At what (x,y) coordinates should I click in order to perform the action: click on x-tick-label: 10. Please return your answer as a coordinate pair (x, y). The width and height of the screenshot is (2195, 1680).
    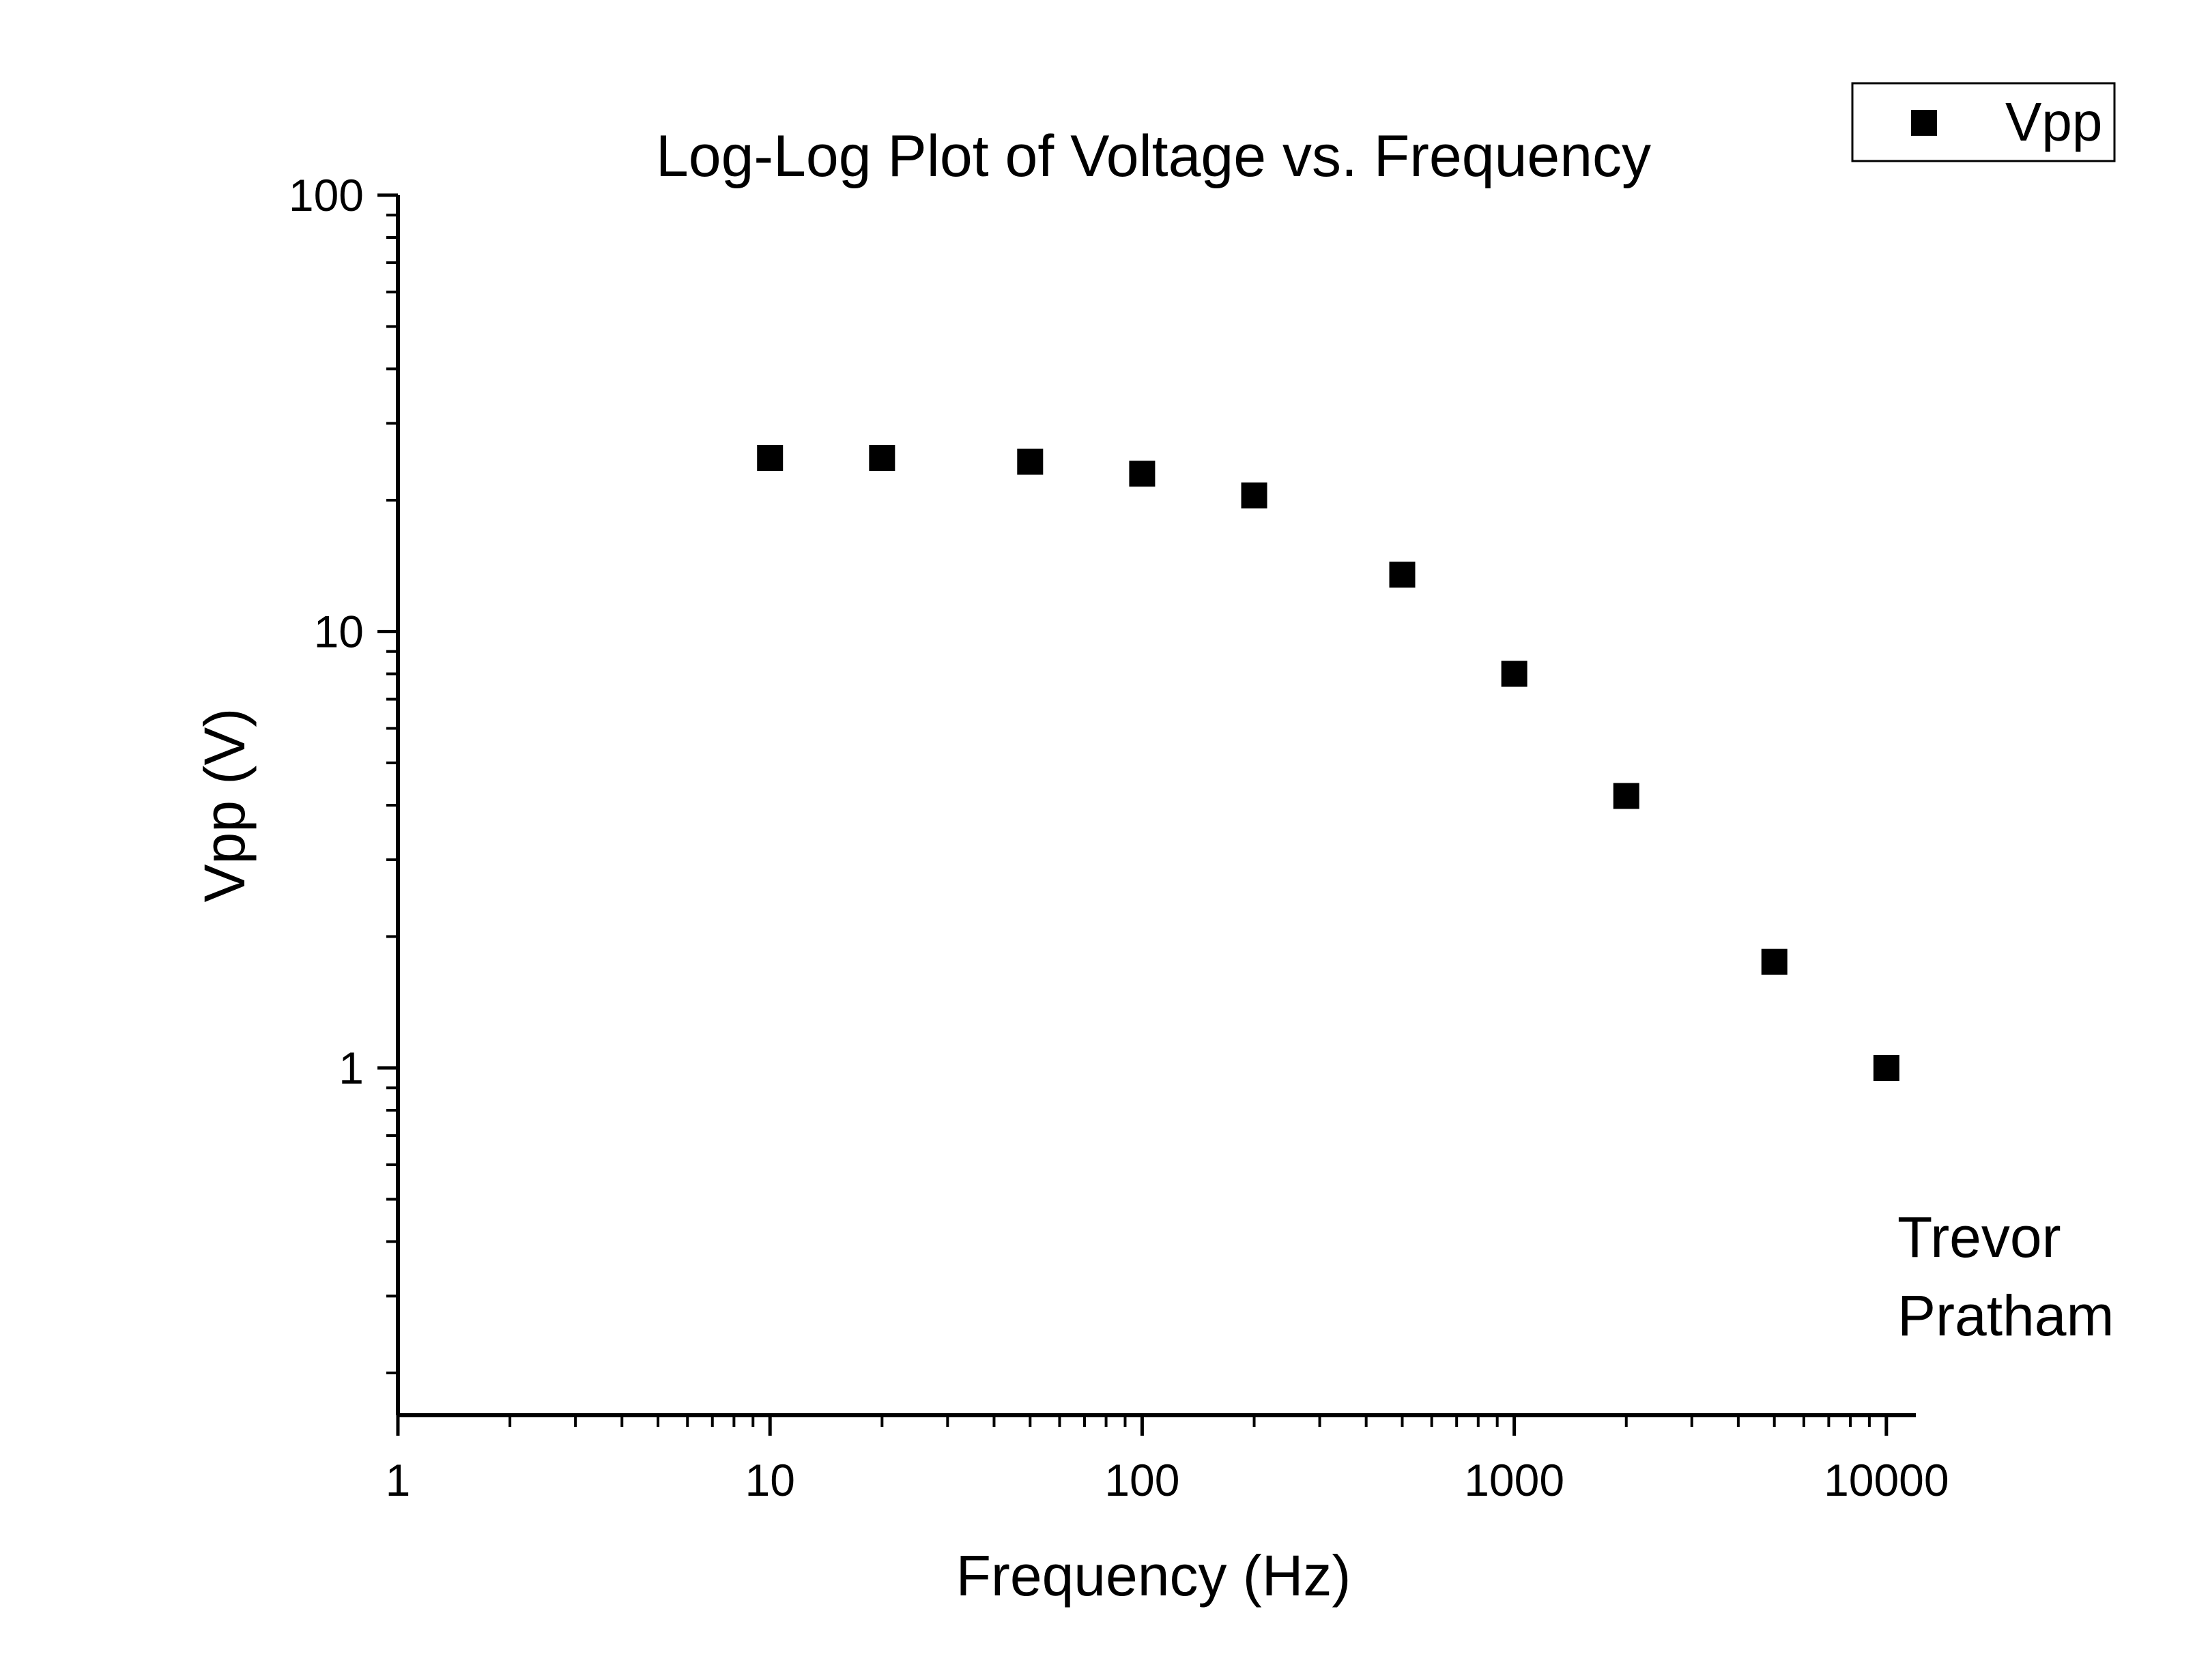
    Looking at the image, I should click on (770, 1480).